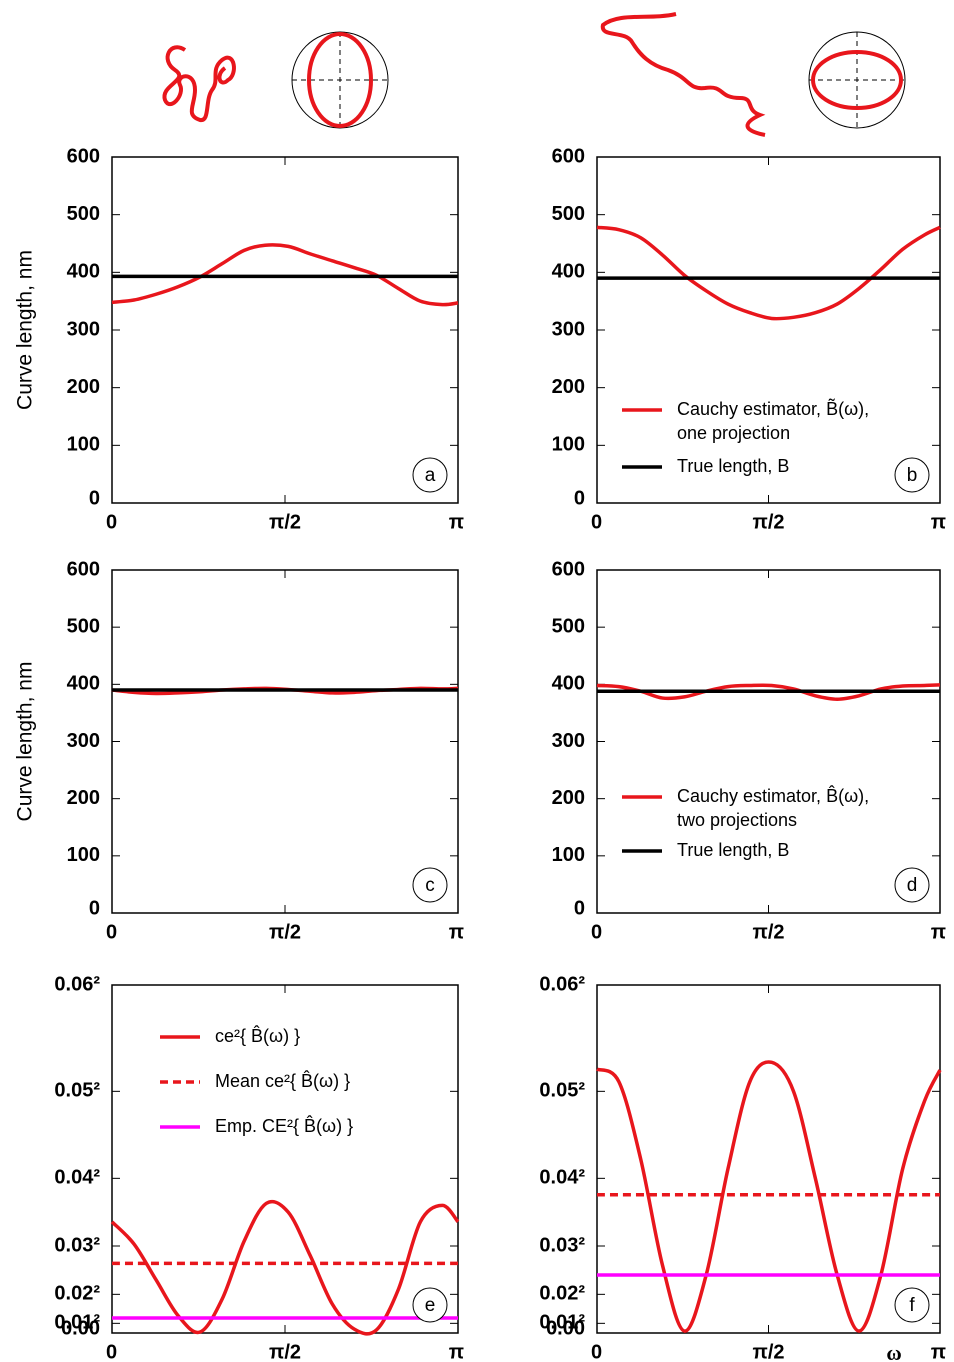 This screenshot has width=954, height=1362. What do you see at coordinates (257, 1035) in the screenshot?
I see `legend-label: ce²{ B̂(ω) }` at bounding box center [257, 1035].